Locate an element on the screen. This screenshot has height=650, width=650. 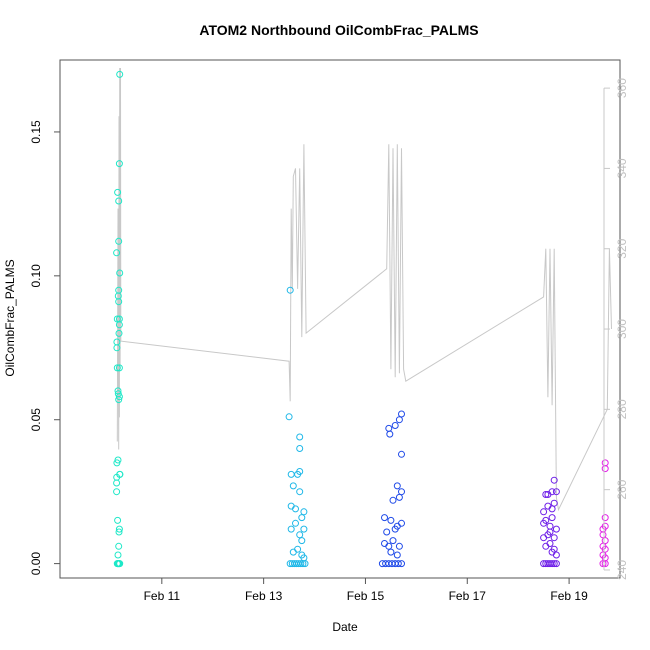
right-y-tick-label: 280 is located at coordinates (622, 409).